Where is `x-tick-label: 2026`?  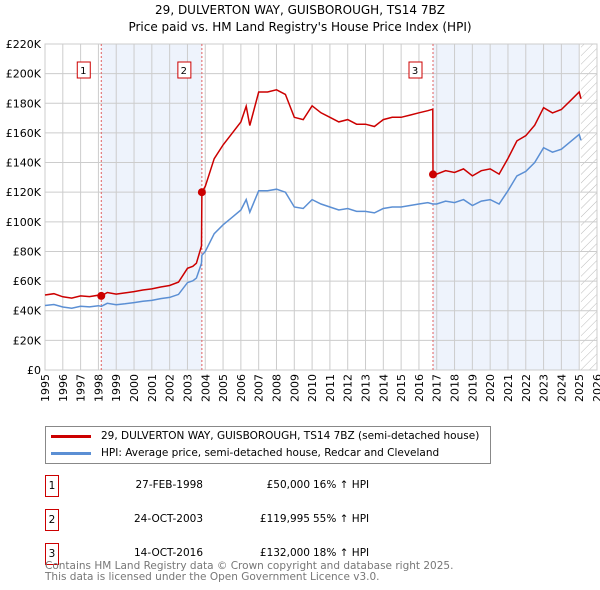 x-tick-label: 2026 is located at coordinates (595, 388).